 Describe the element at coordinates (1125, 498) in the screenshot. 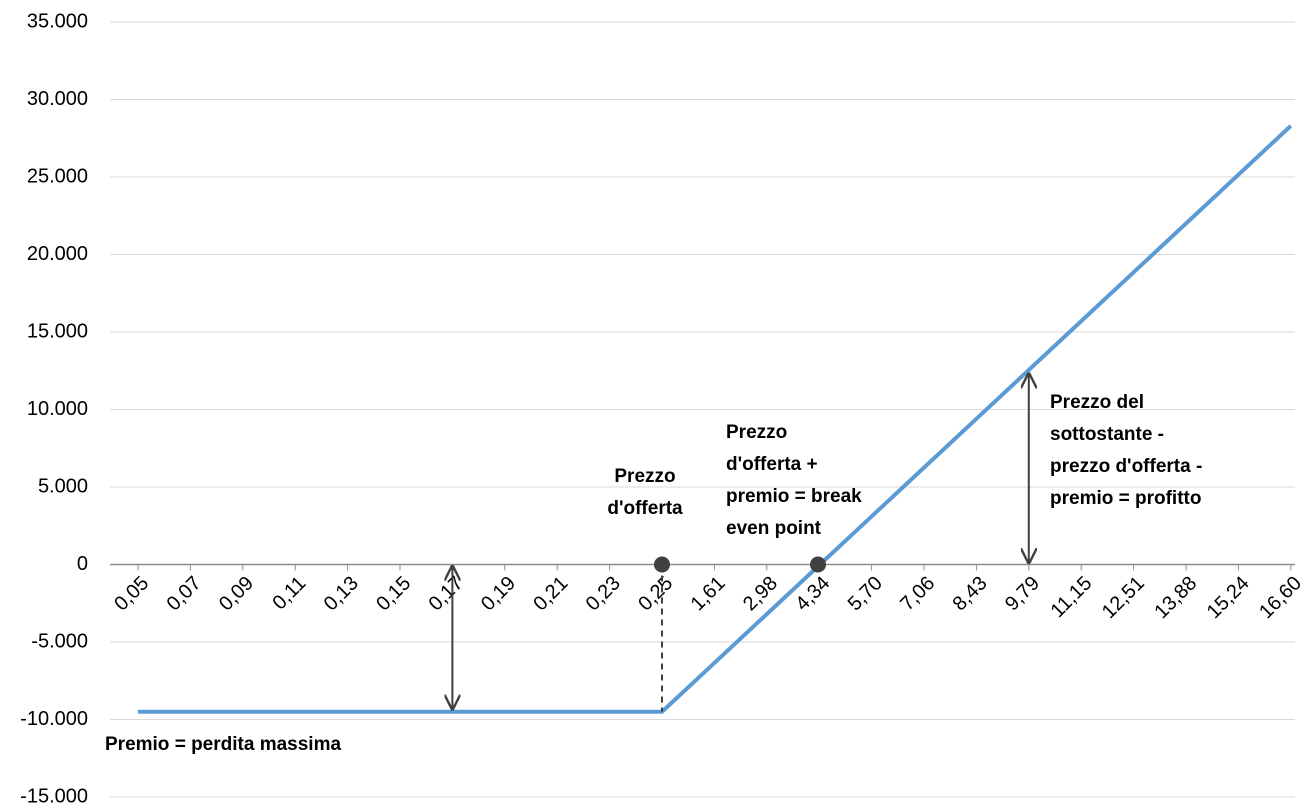

I see `annotation: premio = profitto` at that location.